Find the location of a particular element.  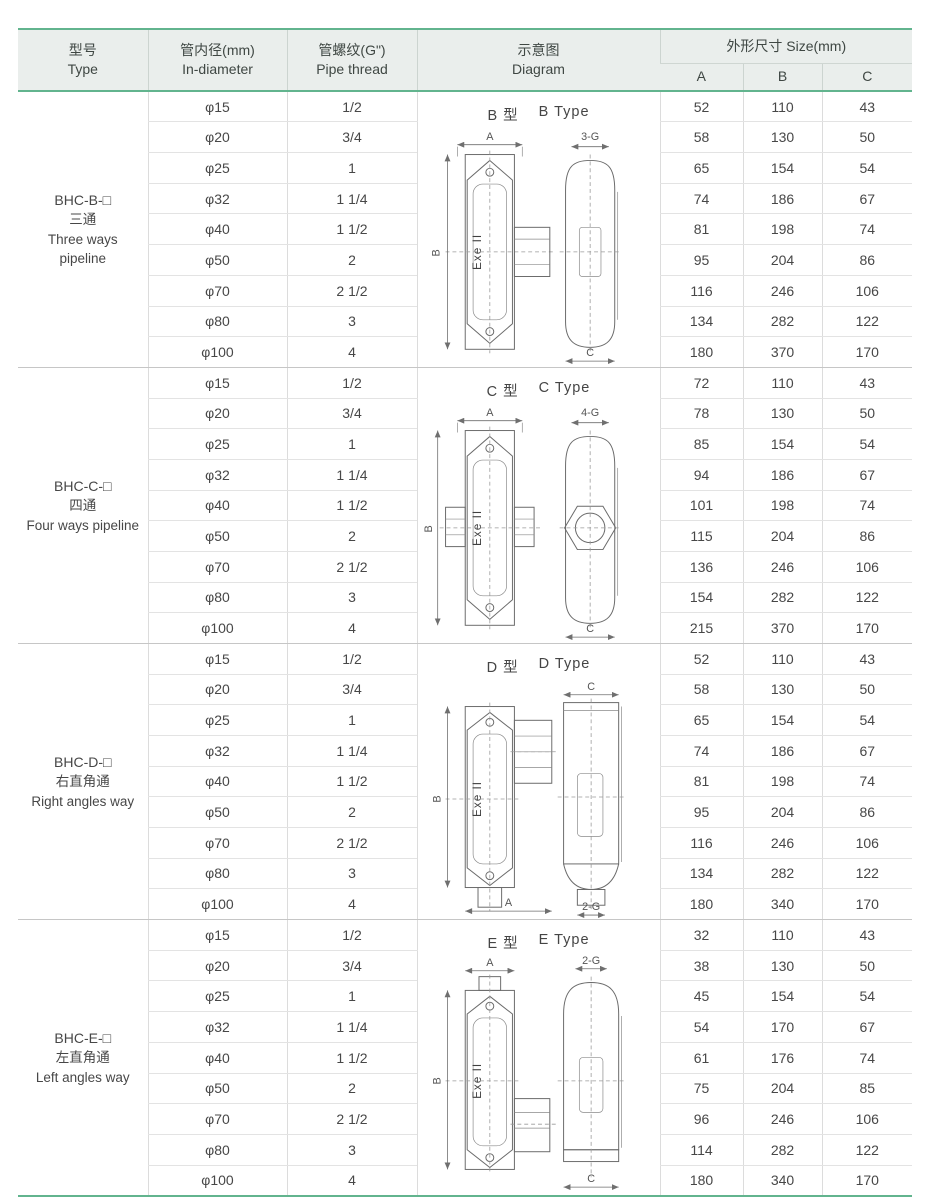

size-b-cell: 170 is located at coordinates (782, 1027).